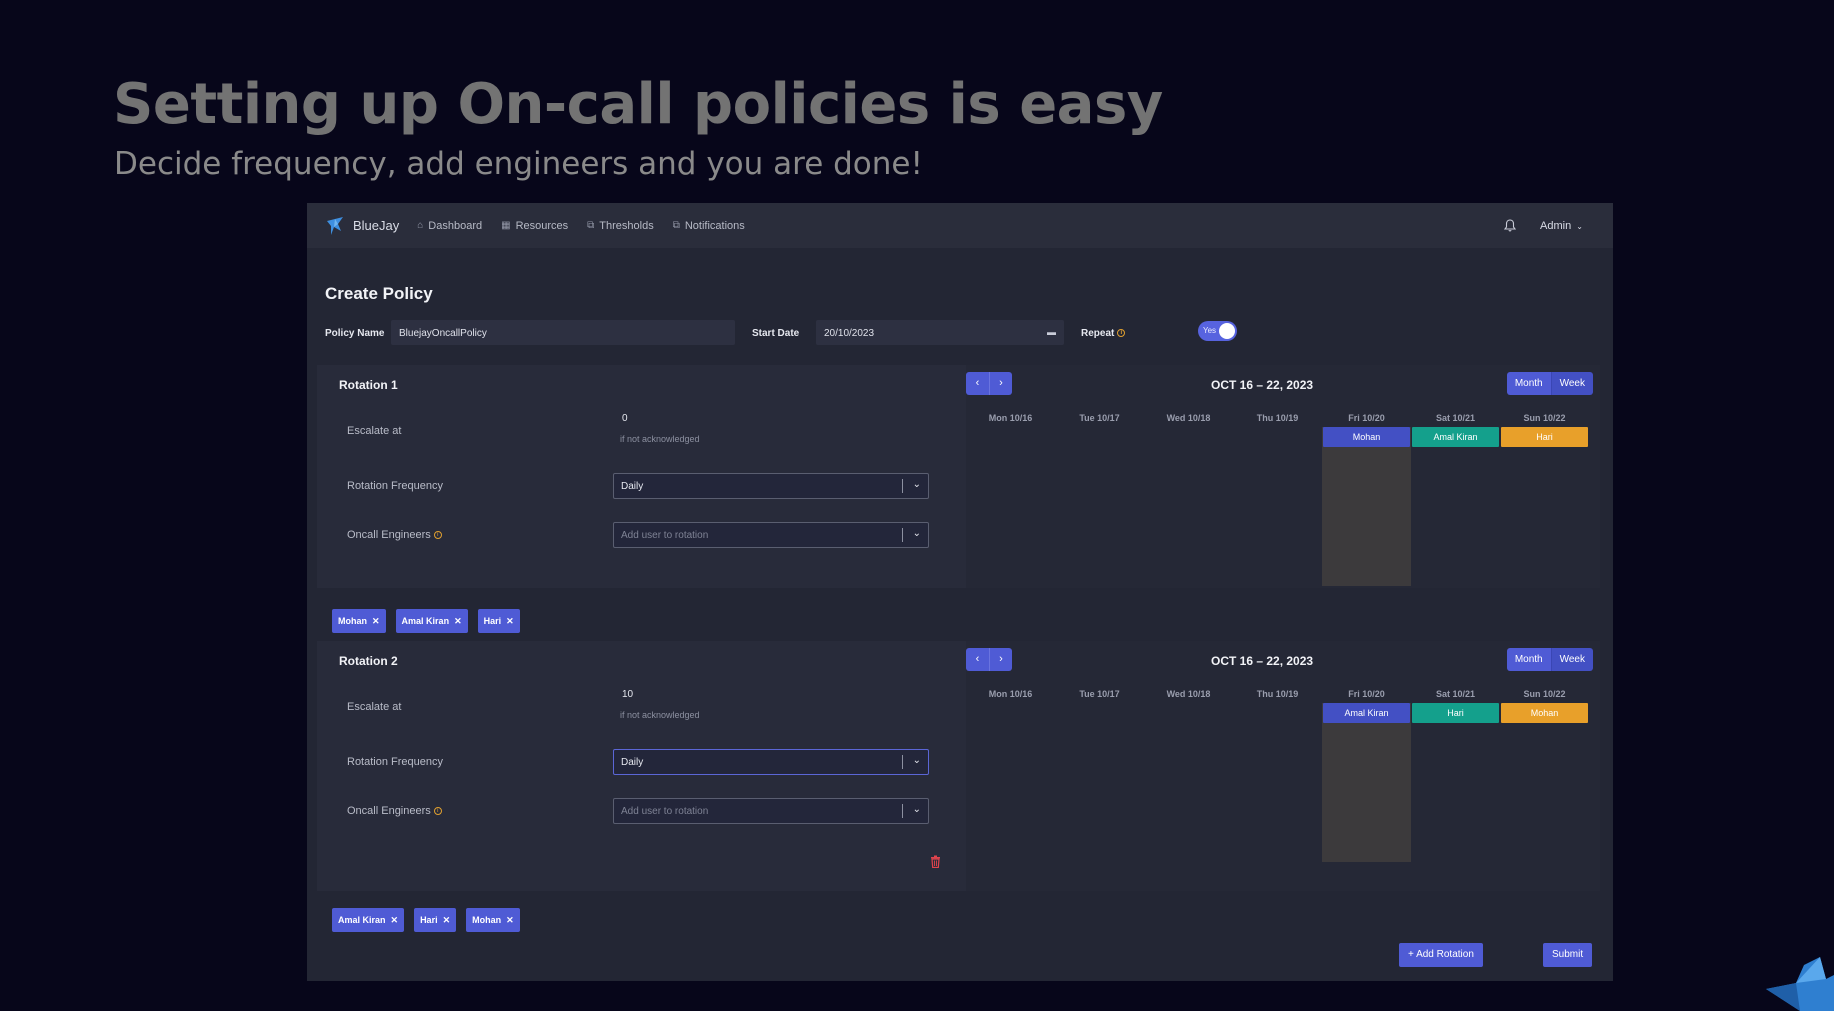 The width and height of the screenshot is (1834, 1011). I want to click on calendar-icon: ▬, so click(1051, 332).